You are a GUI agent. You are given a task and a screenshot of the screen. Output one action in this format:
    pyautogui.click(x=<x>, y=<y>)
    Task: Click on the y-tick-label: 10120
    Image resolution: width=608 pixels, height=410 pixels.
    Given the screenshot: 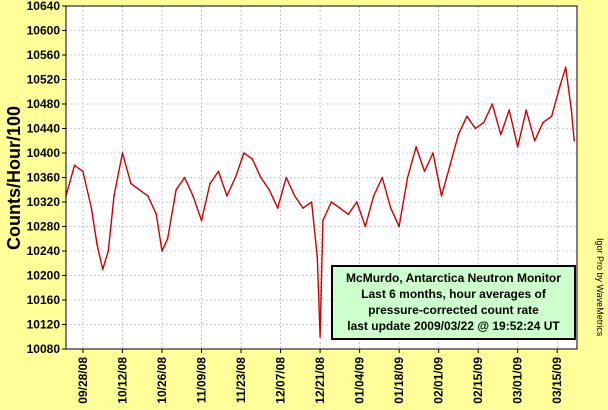 What is the action you would take?
    pyautogui.click(x=44, y=325)
    